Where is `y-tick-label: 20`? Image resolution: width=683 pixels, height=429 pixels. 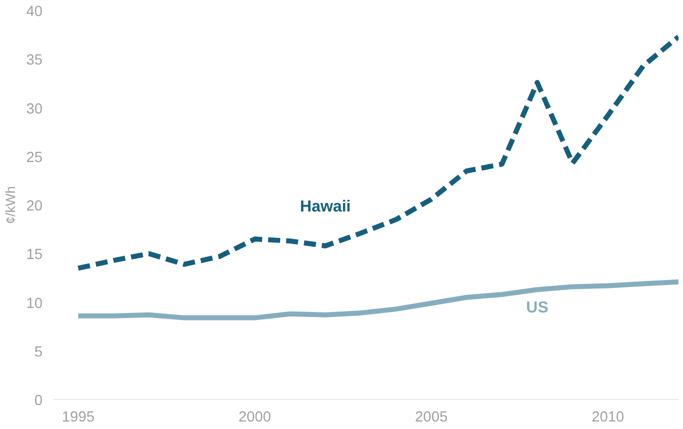 y-tick-label: 20 is located at coordinates (34, 206).